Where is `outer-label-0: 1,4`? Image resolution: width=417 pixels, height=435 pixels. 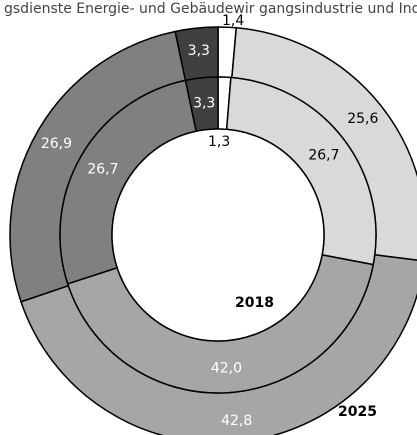
outer-label-0: 1,4 is located at coordinates (233, 21).